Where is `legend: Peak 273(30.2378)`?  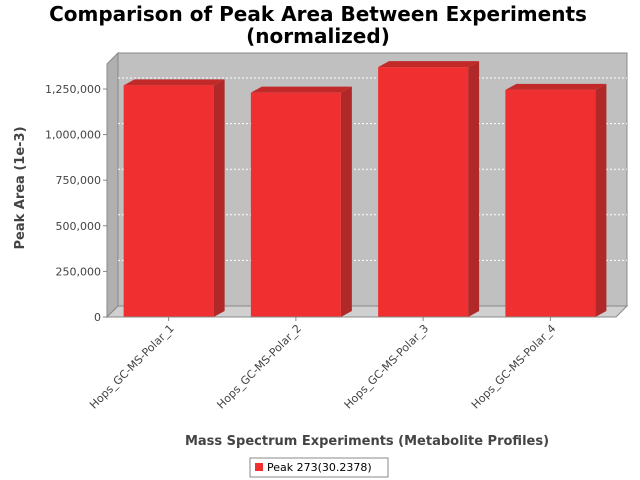 legend: Peak 273(30.2378) is located at coordinates (319, 467).